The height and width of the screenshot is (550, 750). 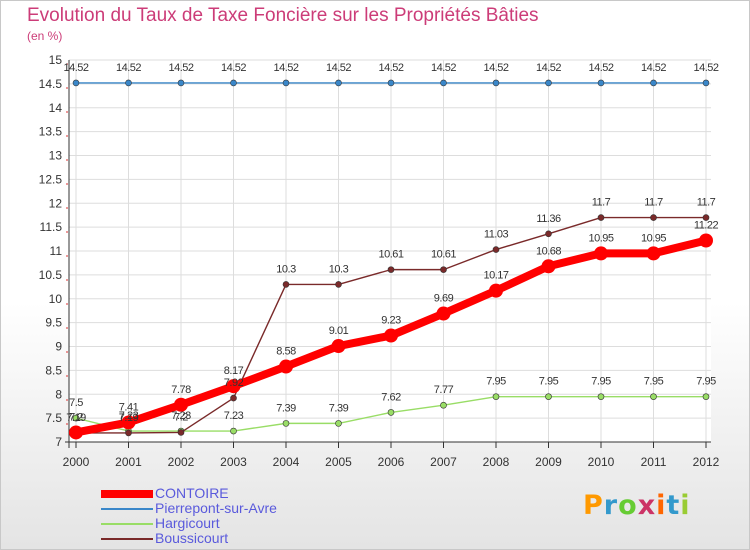 What do you see at coordinates (600, 238) in the screenshot?
I see `data-label-contoire: 10.95` at bounding box center [600, 238].